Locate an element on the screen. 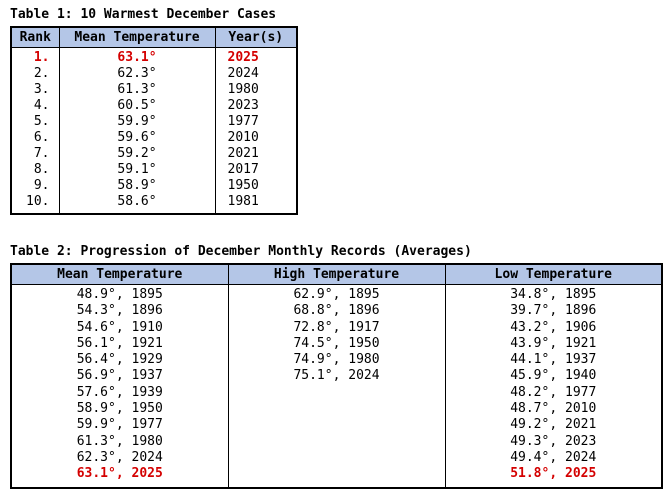 The width and height of the screenshot is (671, 494). table-row: 2. 62.3° 2024 is located at coordinates (154, 74).